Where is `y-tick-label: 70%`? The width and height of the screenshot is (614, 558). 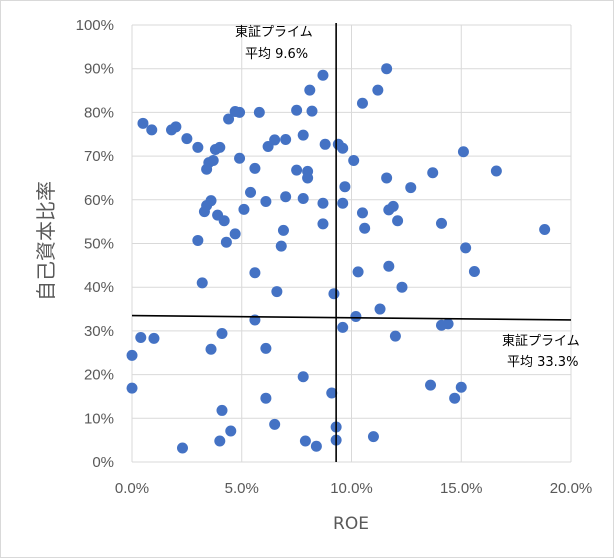
y-tick-label: 70% is located at coordinates (99, 156).